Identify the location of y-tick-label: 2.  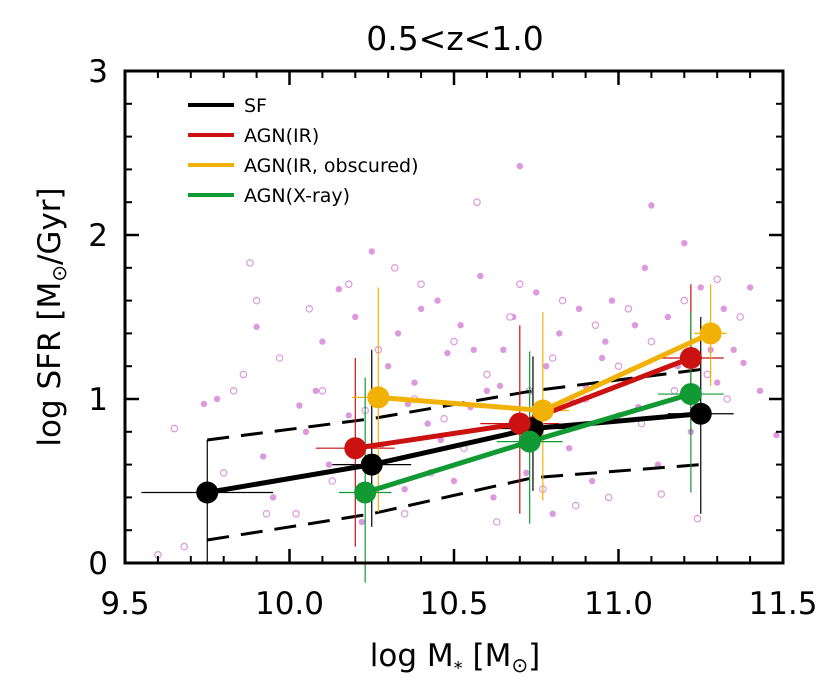
(98, 236).